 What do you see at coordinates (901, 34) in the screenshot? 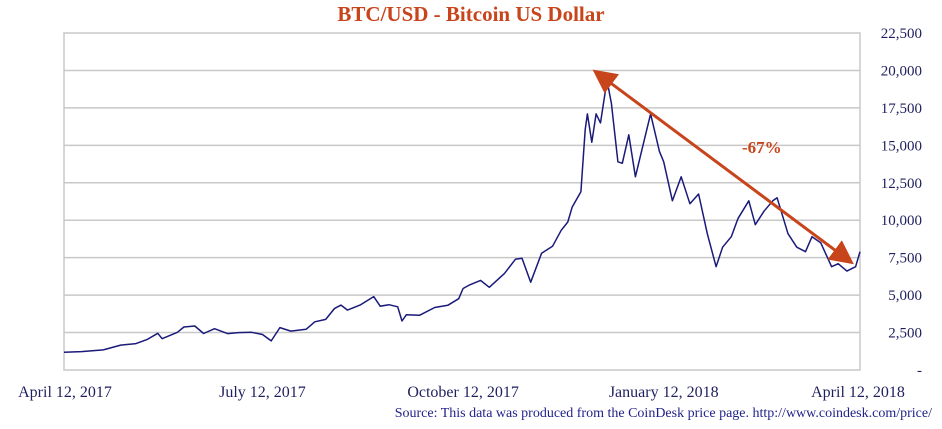
I see `y-tick-label: 22,500` at bounding box center [901, 34].